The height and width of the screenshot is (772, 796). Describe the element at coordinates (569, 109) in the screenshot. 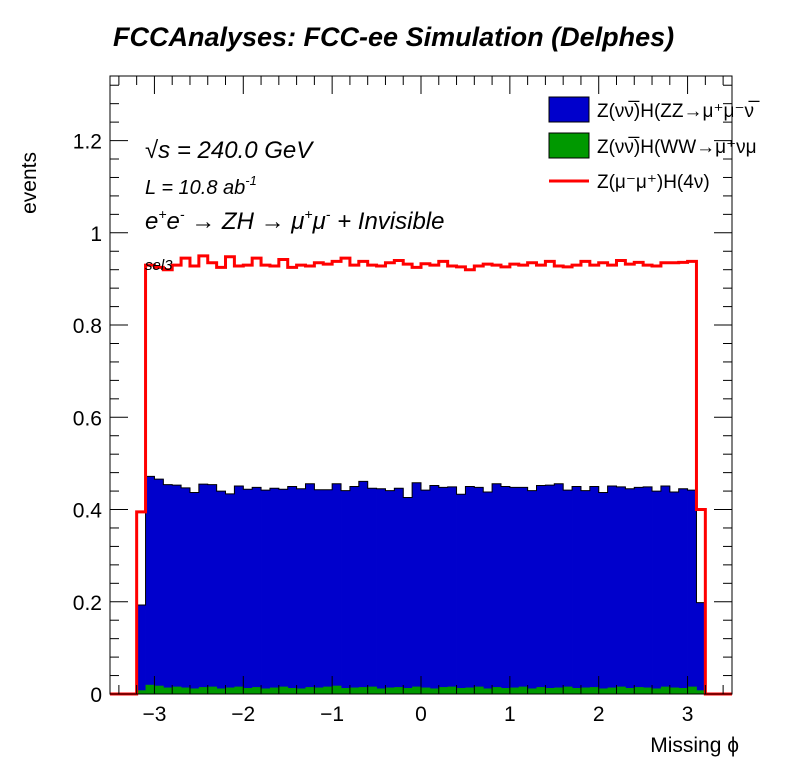

I see `legend-swatch-zz` at that location.